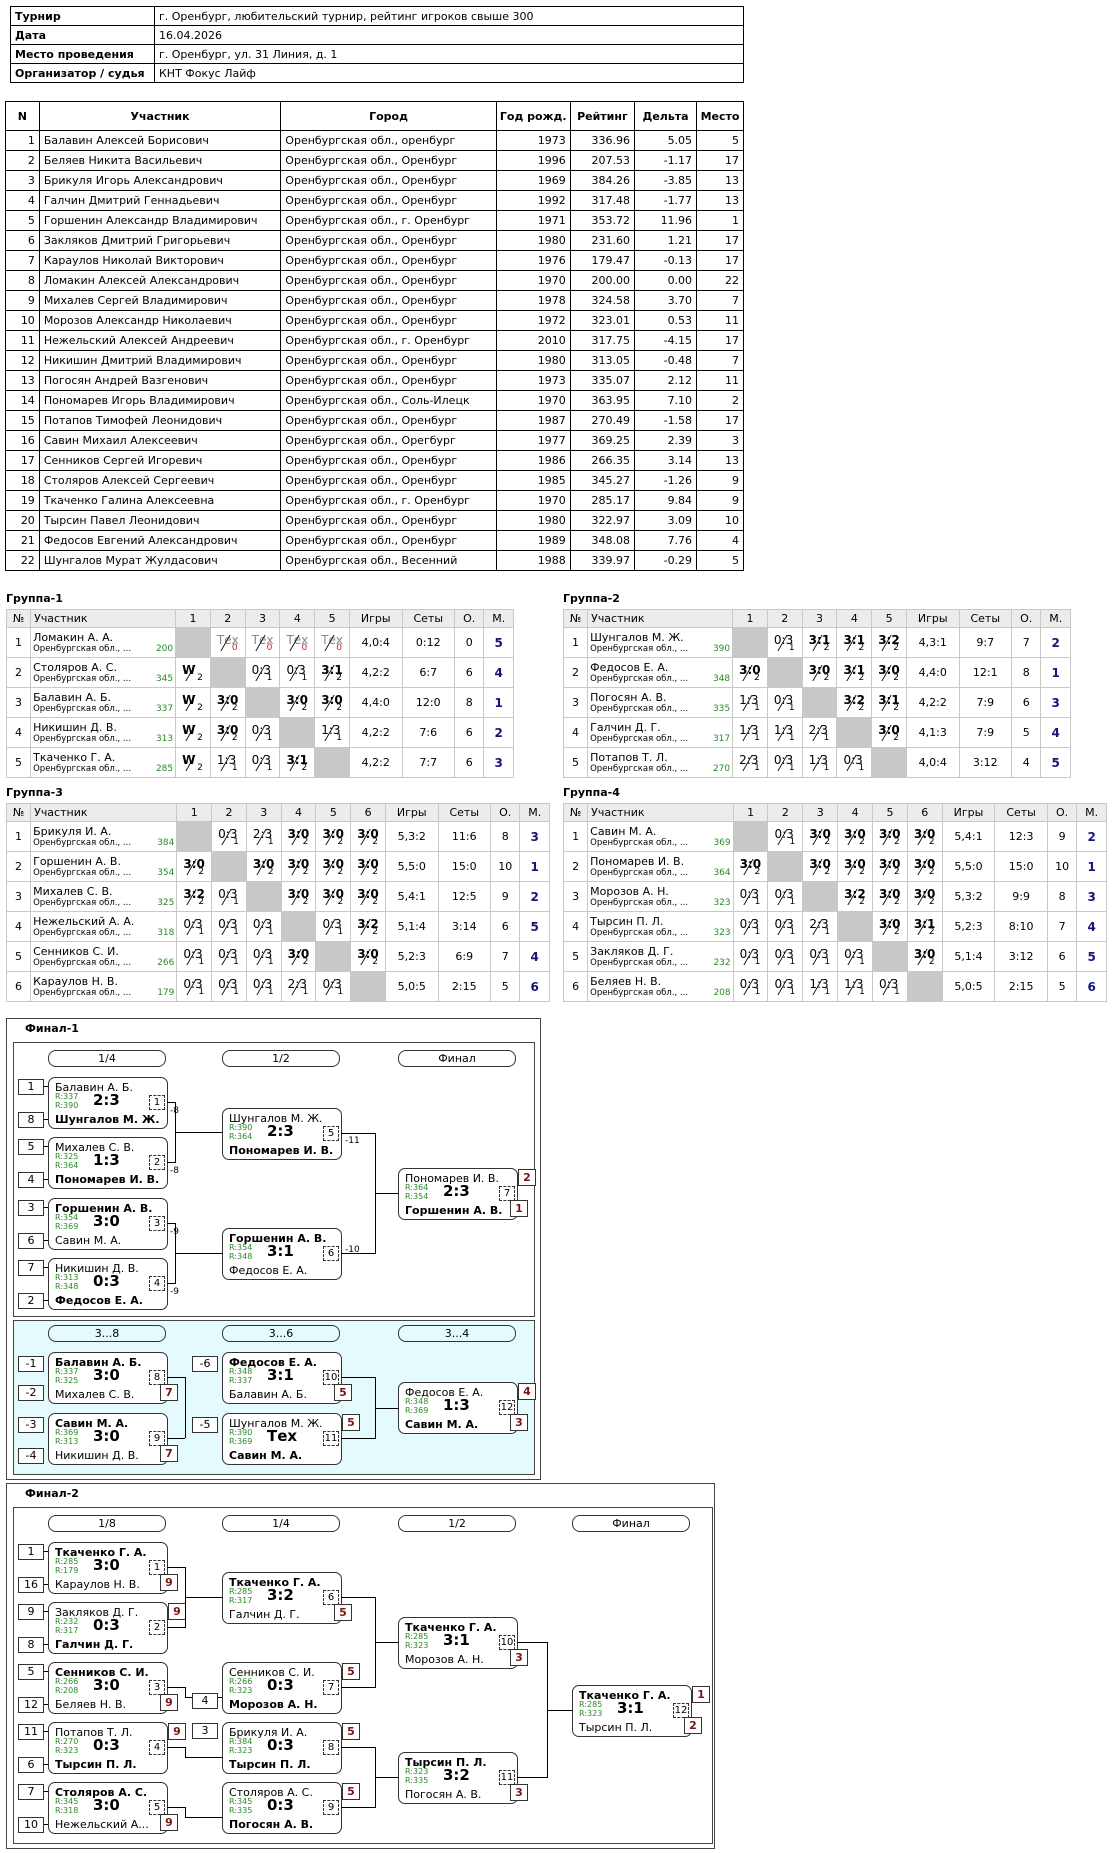  I want to click on table-cell: Оренбургская обл., г. Оренбург, so click(388, 500).